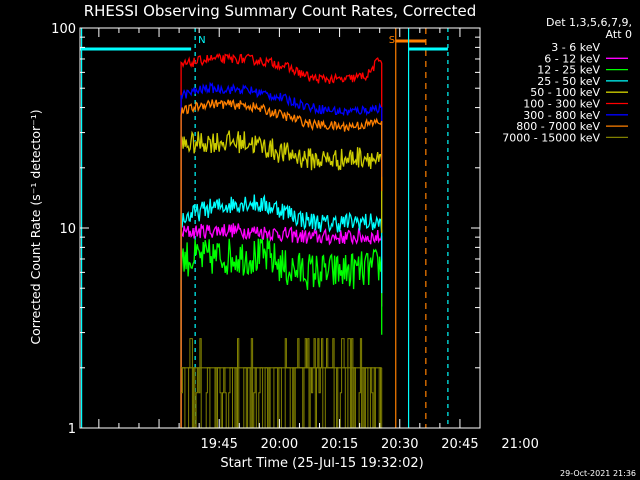 Image resolution: width=640 pixels, height=480 pixels. I want to click on legend-label: 800 - 7000 keV, so click(558, 126).